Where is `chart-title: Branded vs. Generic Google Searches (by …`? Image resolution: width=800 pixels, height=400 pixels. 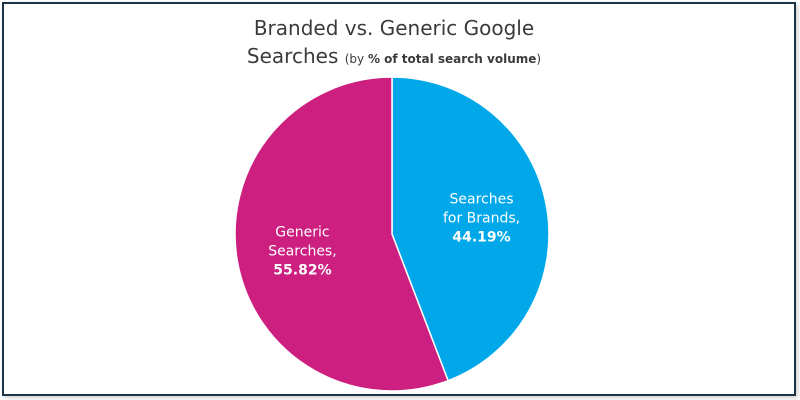 chart-title: Branded vs. Generic Google Searches (by … is located at coordinates (394, 43).